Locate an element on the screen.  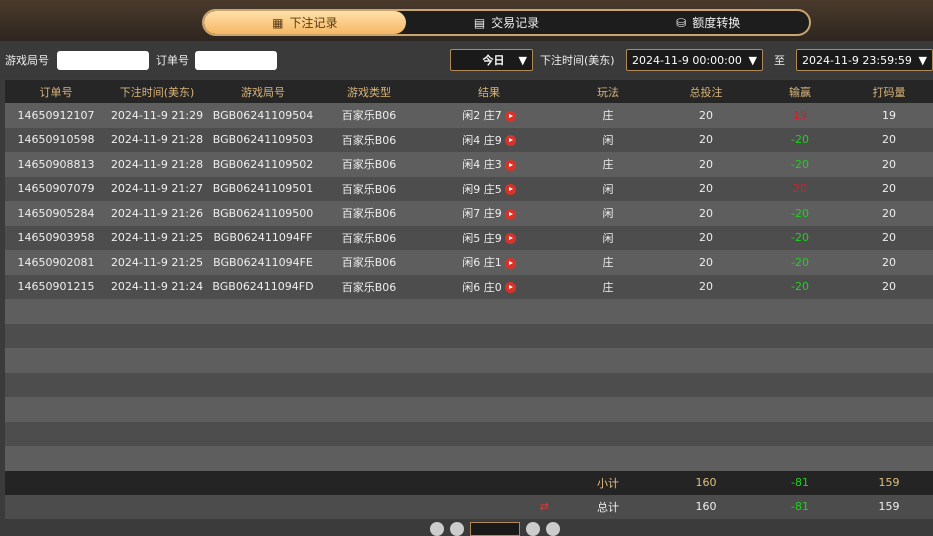
end-time-select: 2024-11-9 23:59:59 ▼ is located at coordinates (864, 60).